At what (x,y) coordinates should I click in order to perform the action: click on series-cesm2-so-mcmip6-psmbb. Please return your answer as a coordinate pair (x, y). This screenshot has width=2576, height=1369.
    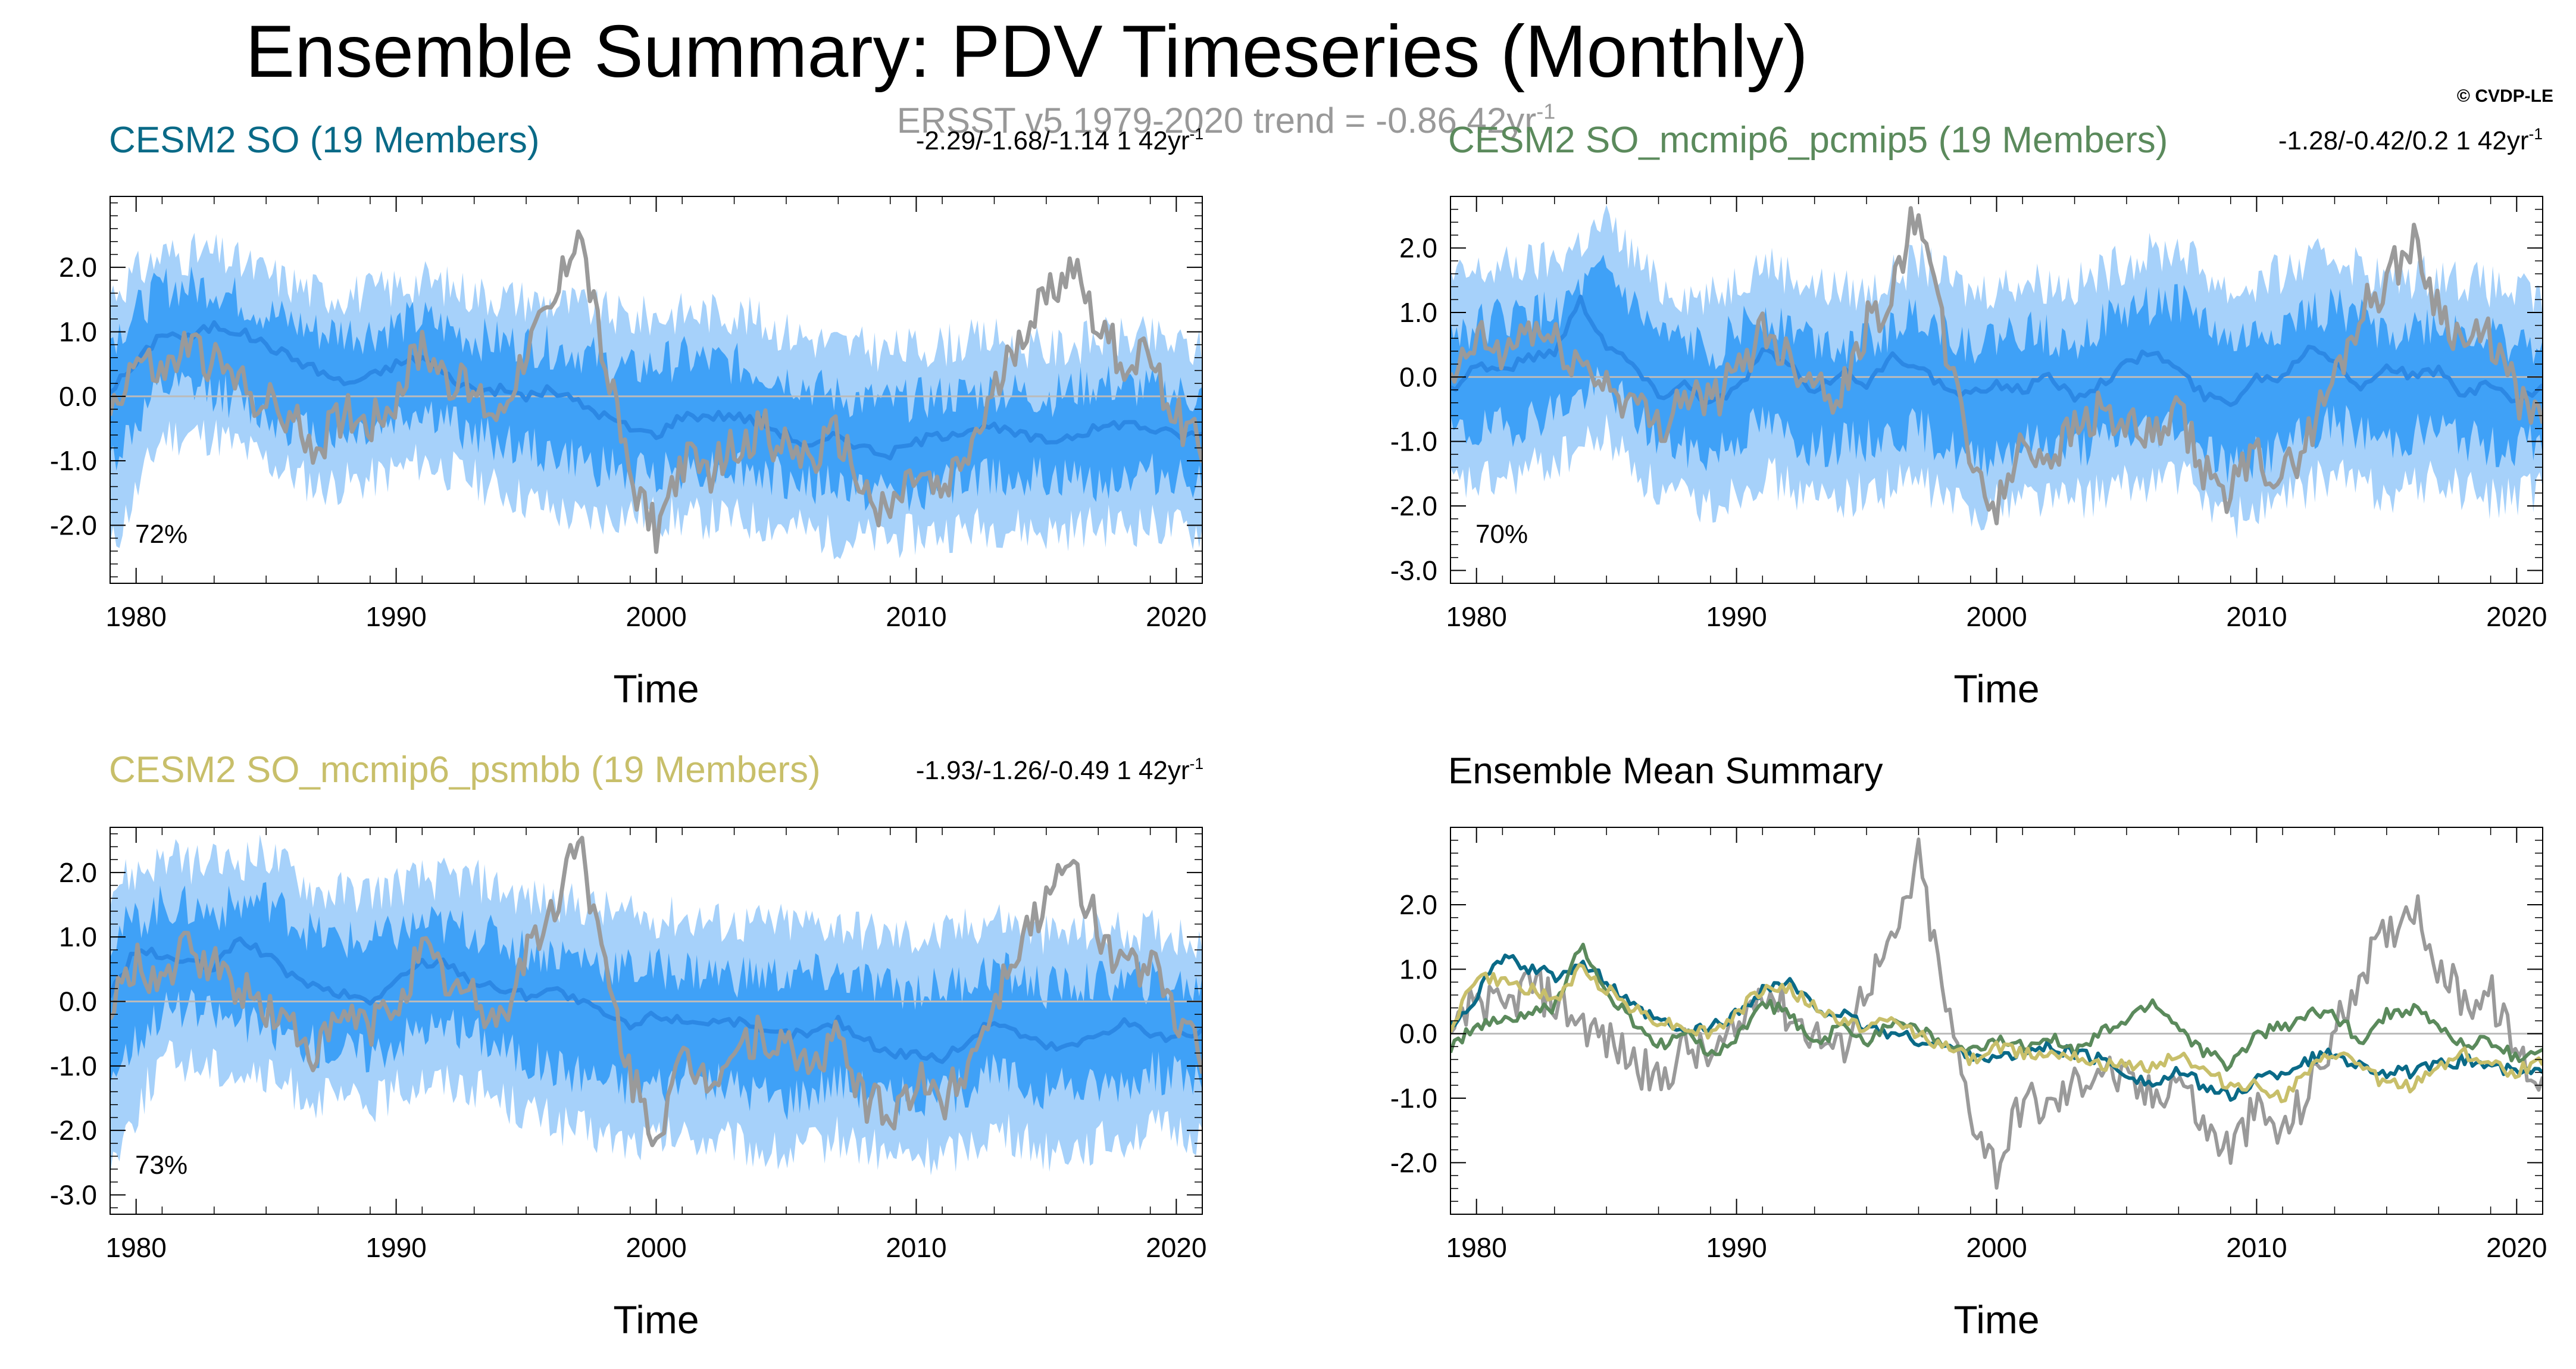
    Looking at the image, I should click on (1996, 1033).